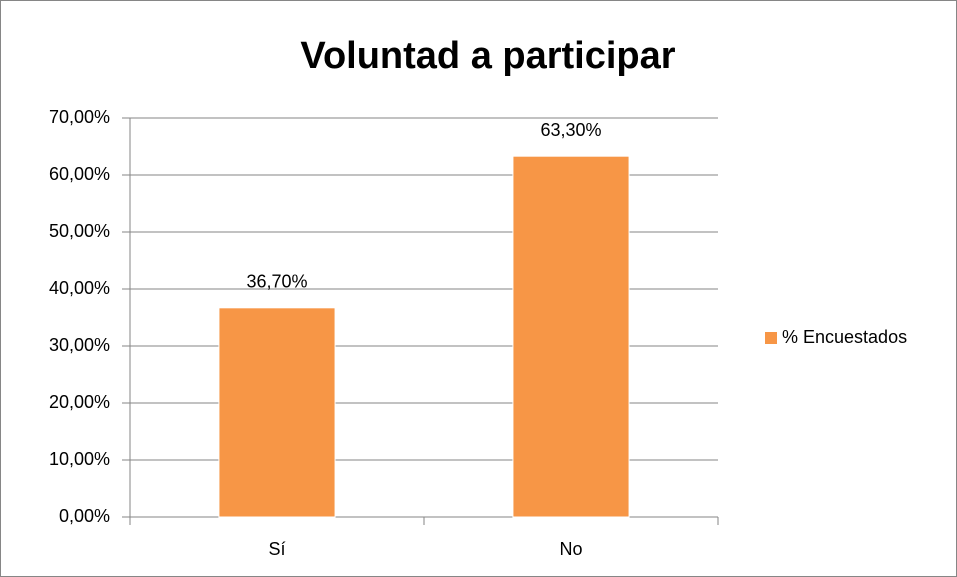  Describe the element at coordinates (79, 402) in the screenshot. I see `y-tick-label: 20,00%` at that location.